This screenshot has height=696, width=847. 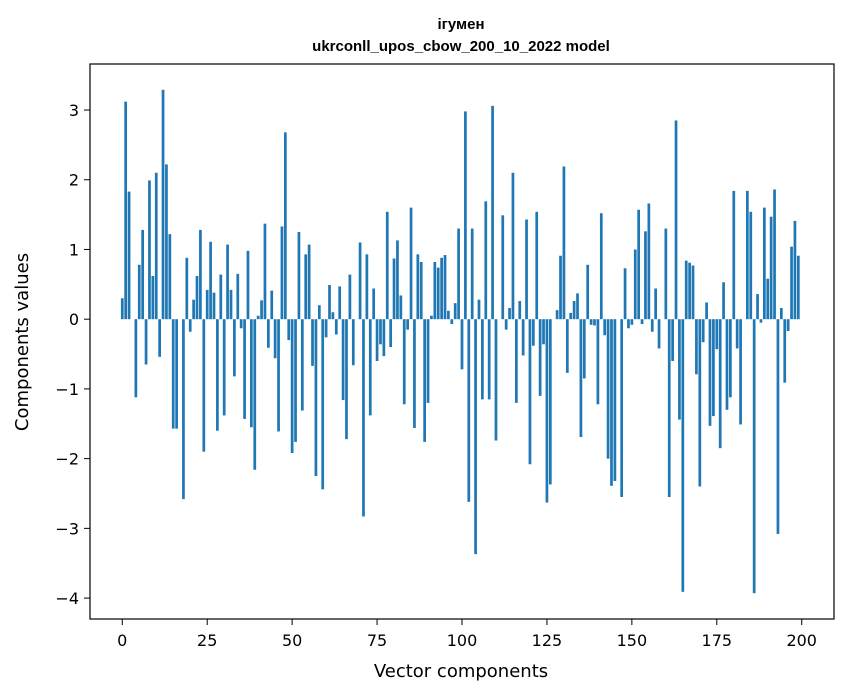 I want to click on x-tick-label-3: 75, so click(x=377, y=640).